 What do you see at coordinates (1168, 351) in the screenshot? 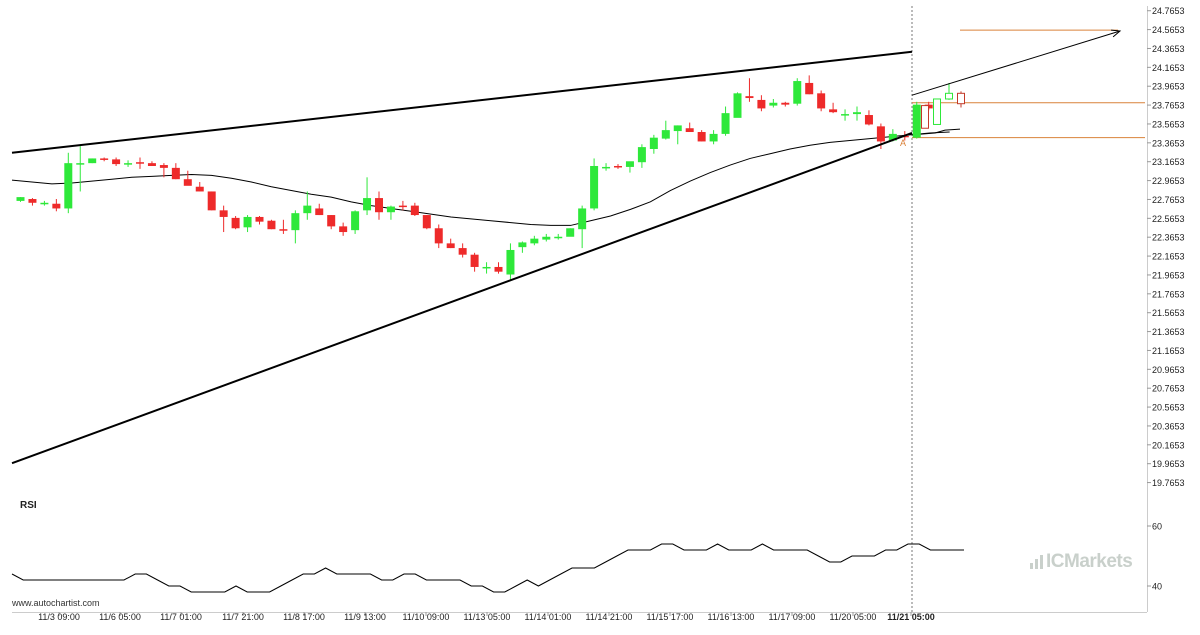
I see `y-tick-label: 21.1653` at bounding box center [1168, 351].